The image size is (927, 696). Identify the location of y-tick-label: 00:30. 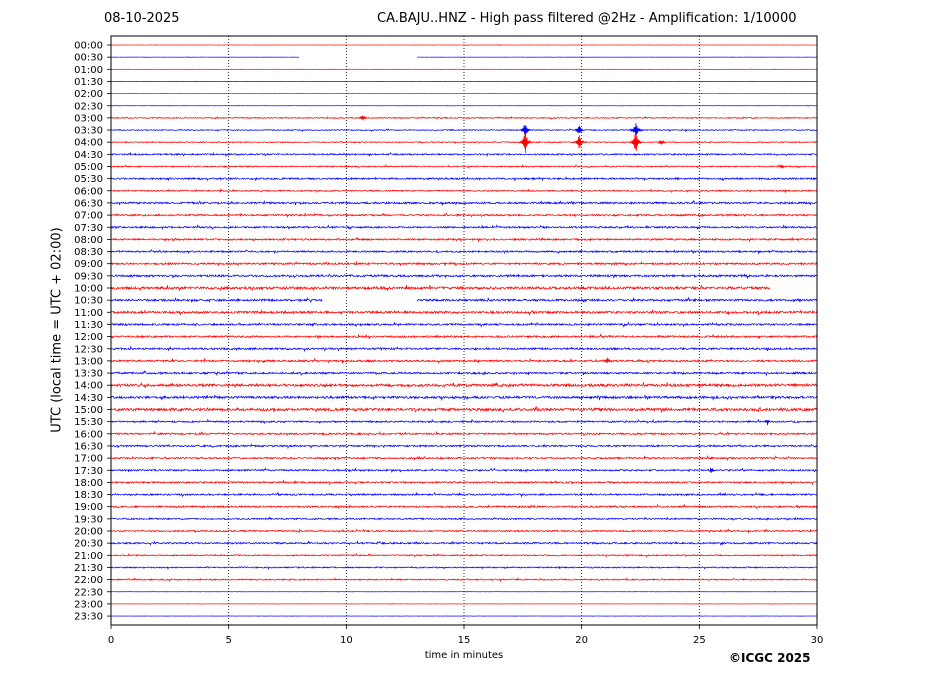
(88, 58).